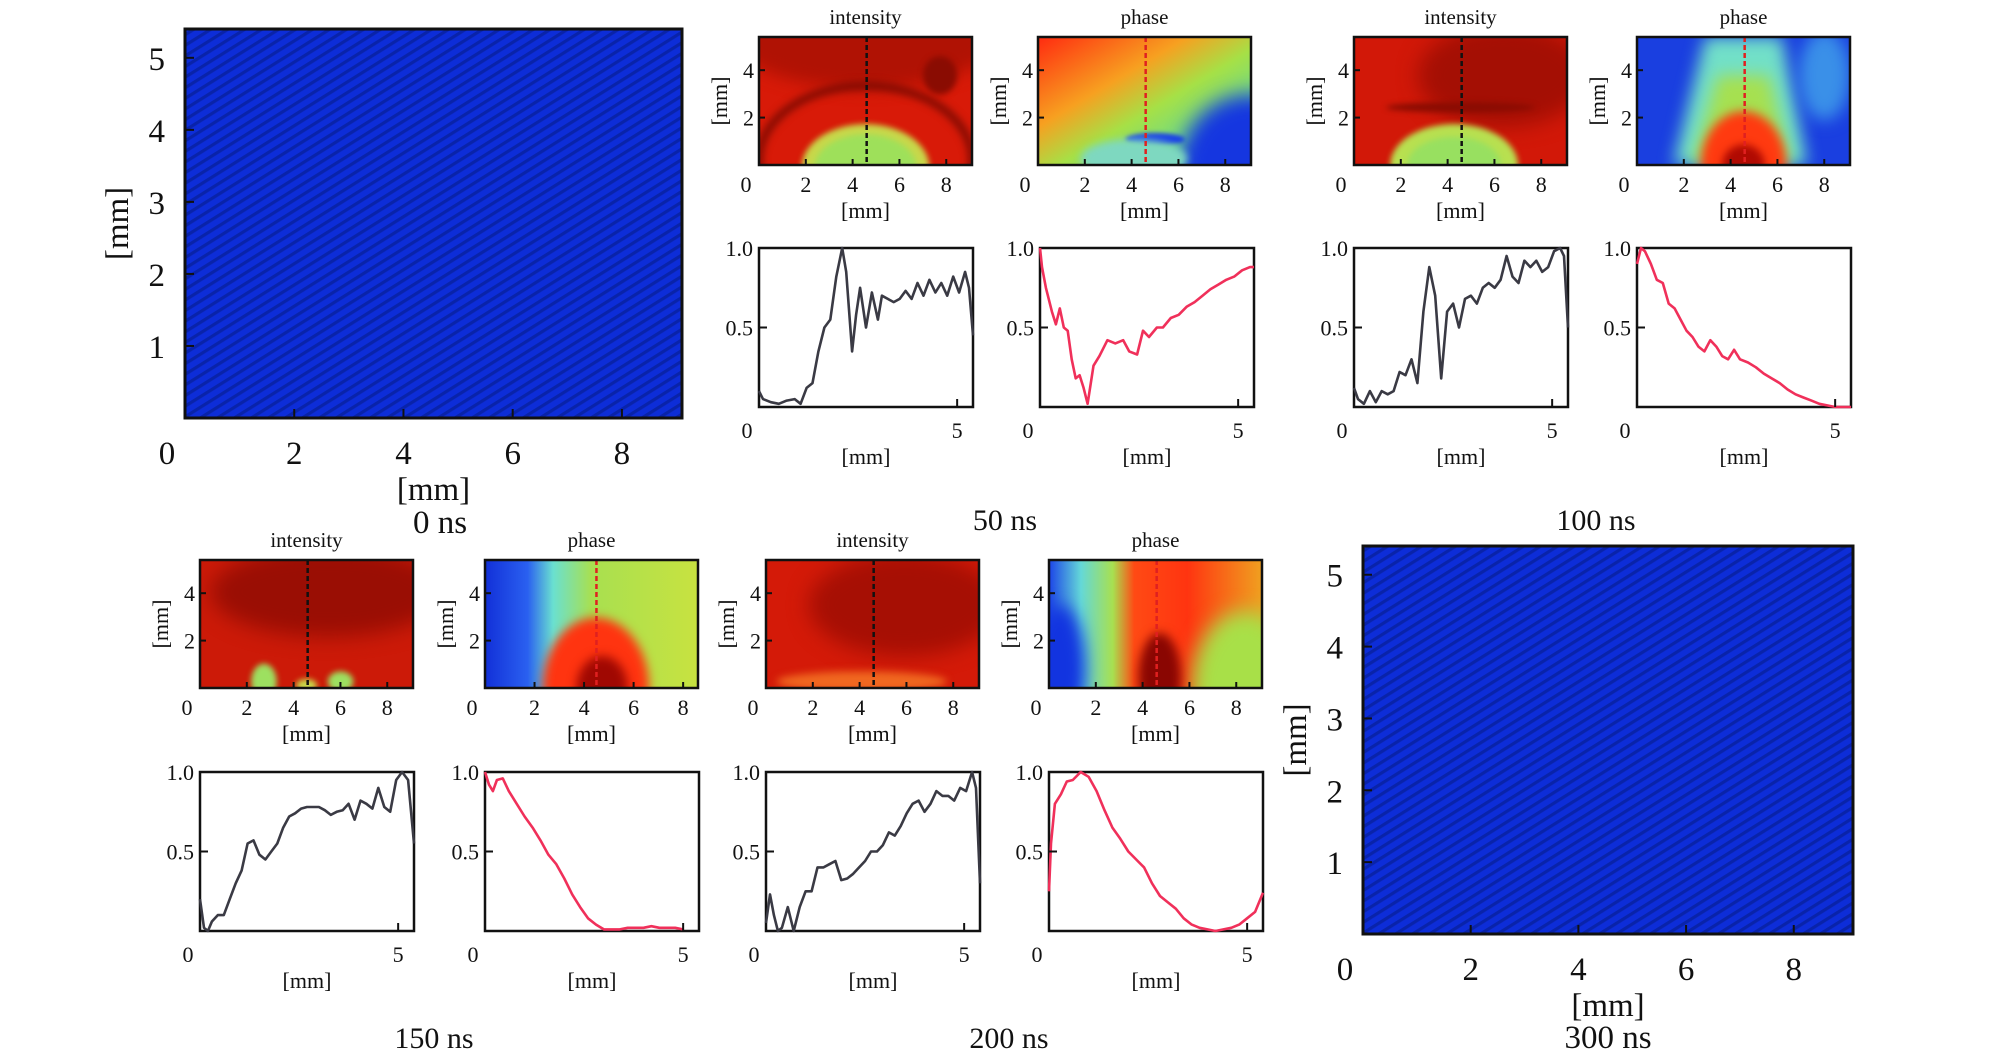  I want to click on panel-time-label: 150 ns, so click(433, 1038).